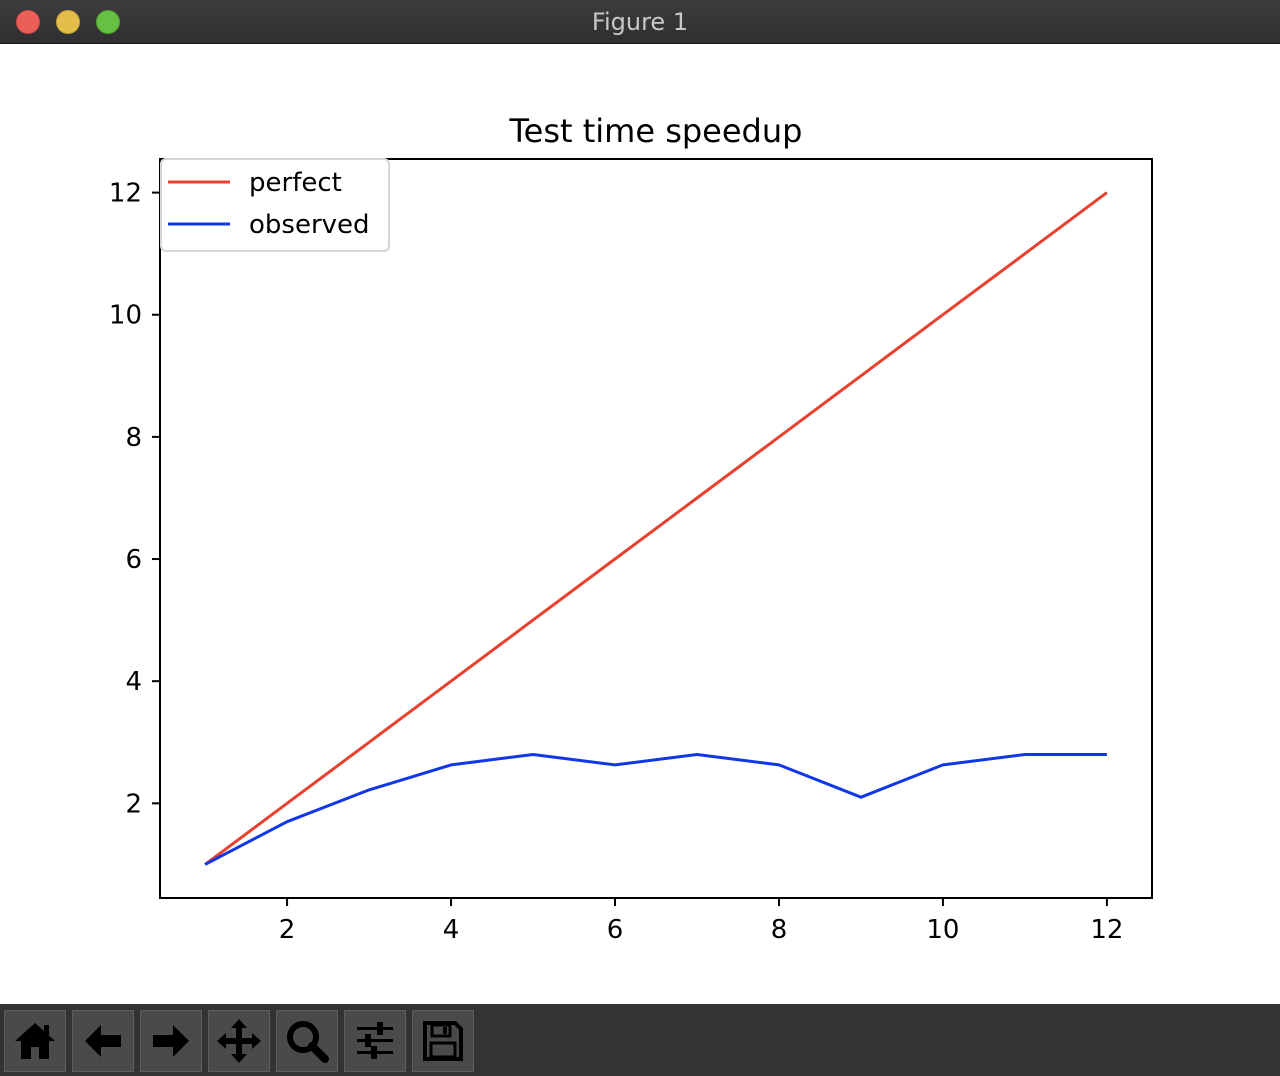  Describe the element at coordinates (133, 682) in the screenshot. I see `y-tick-label: 4` at that location.